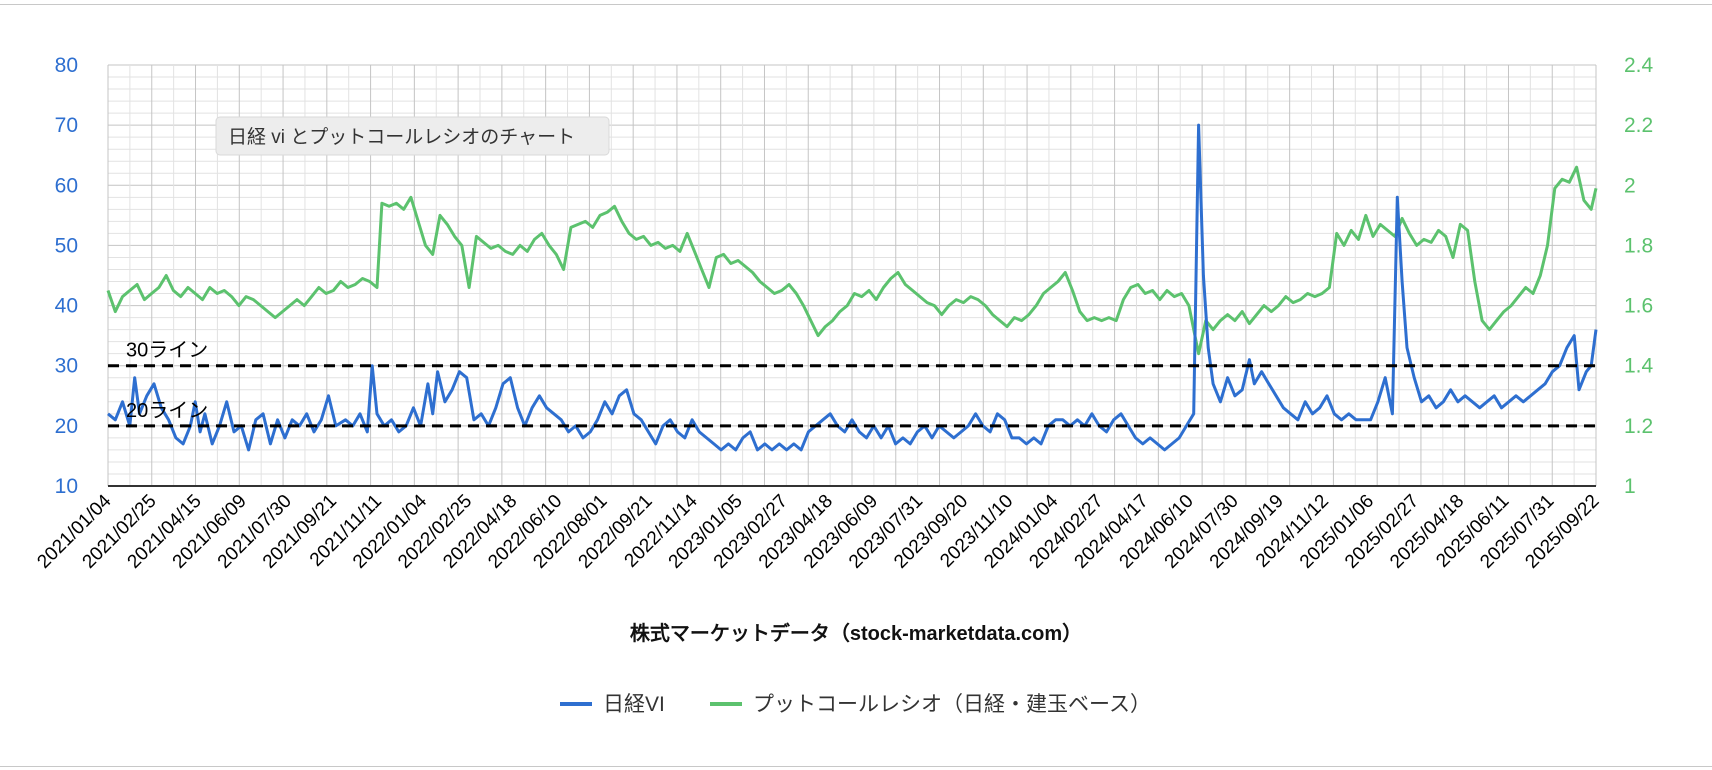 Image resolution: width=1712 pixels, height=770 pixels. I want to click on reference-label-30: 30ライン, so click(167, 351).